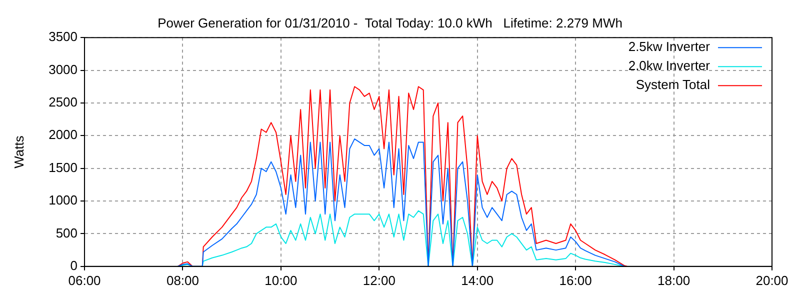 The image size is (800, 300). Describe the element at coordinates (63, 36) in the screenshot. I see `y-tick-label: 3500` at that location.